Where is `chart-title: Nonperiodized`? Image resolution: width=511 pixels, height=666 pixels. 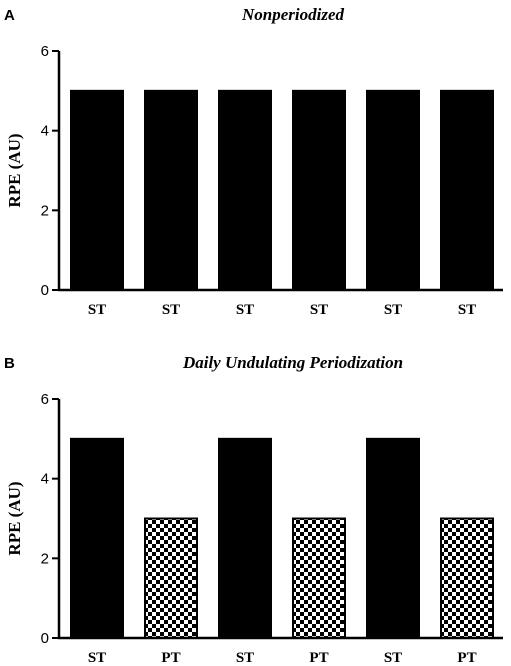 chart-title: Nonperiodized is located at coordinates (293, 14).